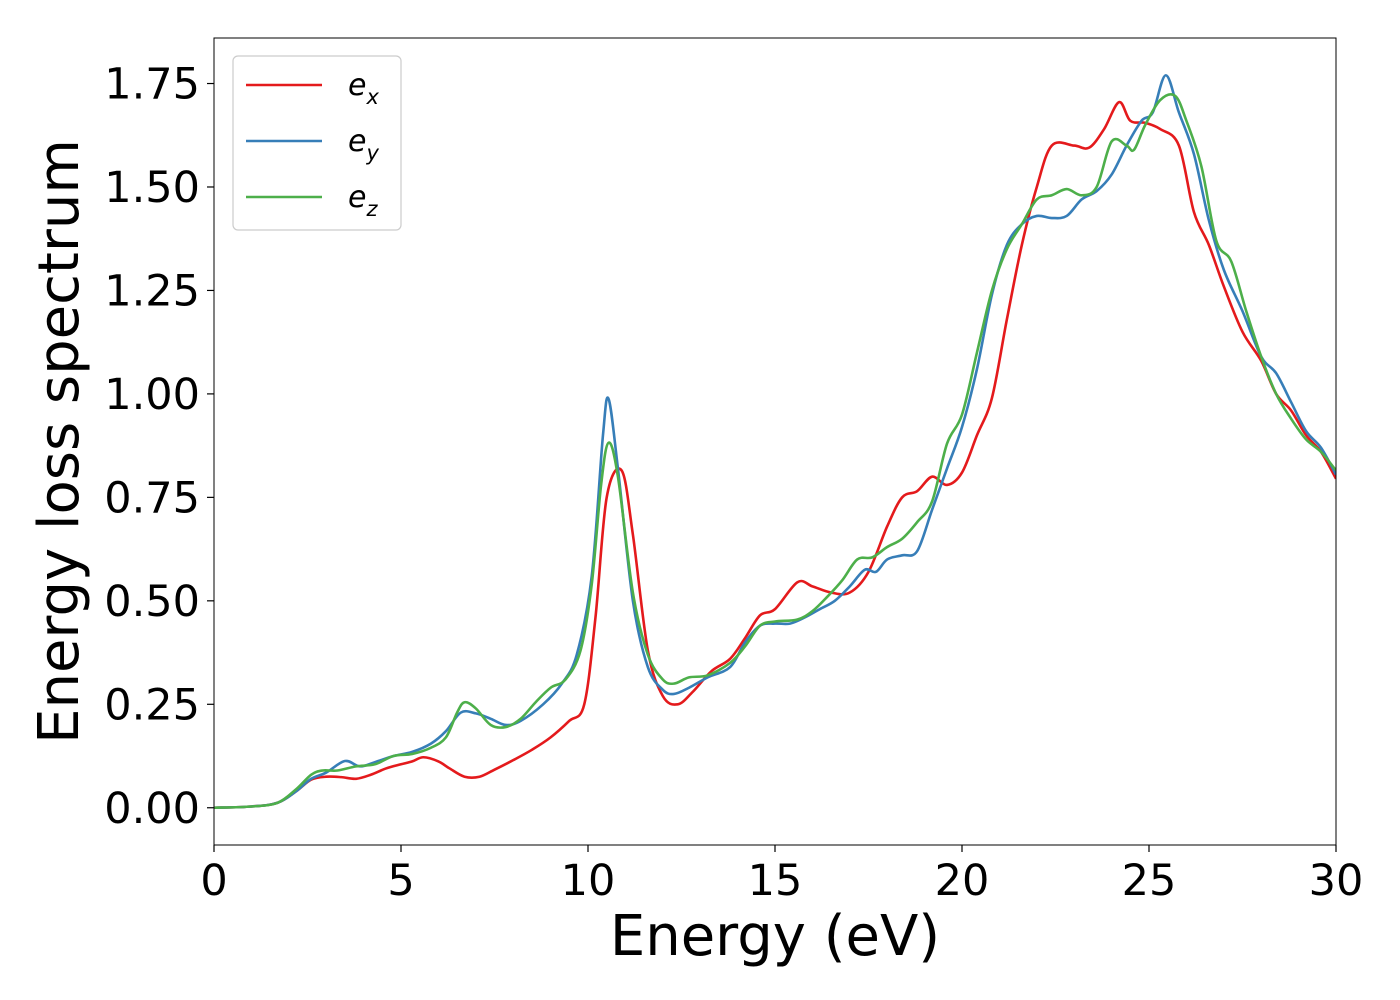 Image resolution: width=1400 pixels, height=1000 pixels. I want to click on y-tick-label: 0.00, so click(152, 809).